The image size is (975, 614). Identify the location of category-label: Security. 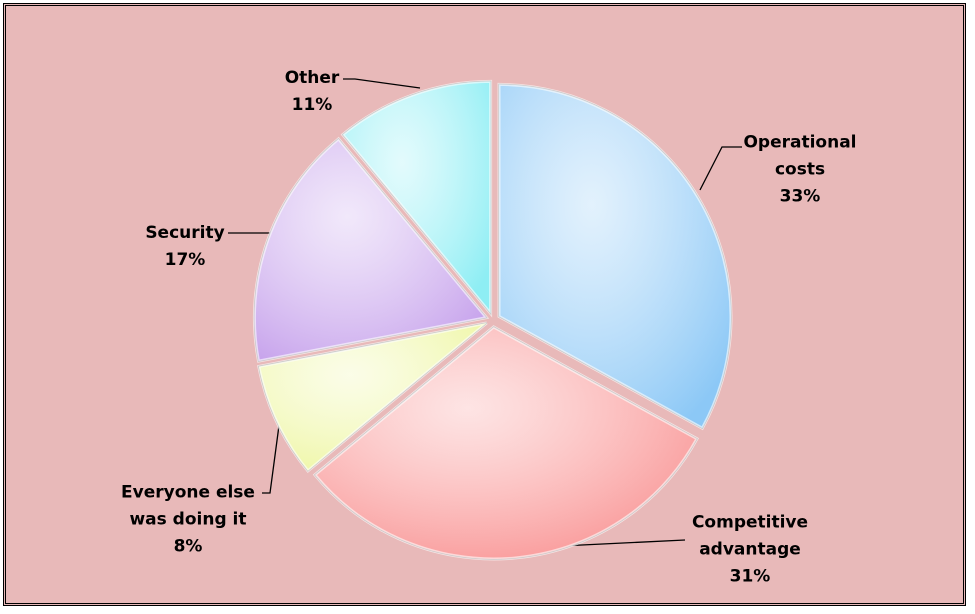
(185, 233).